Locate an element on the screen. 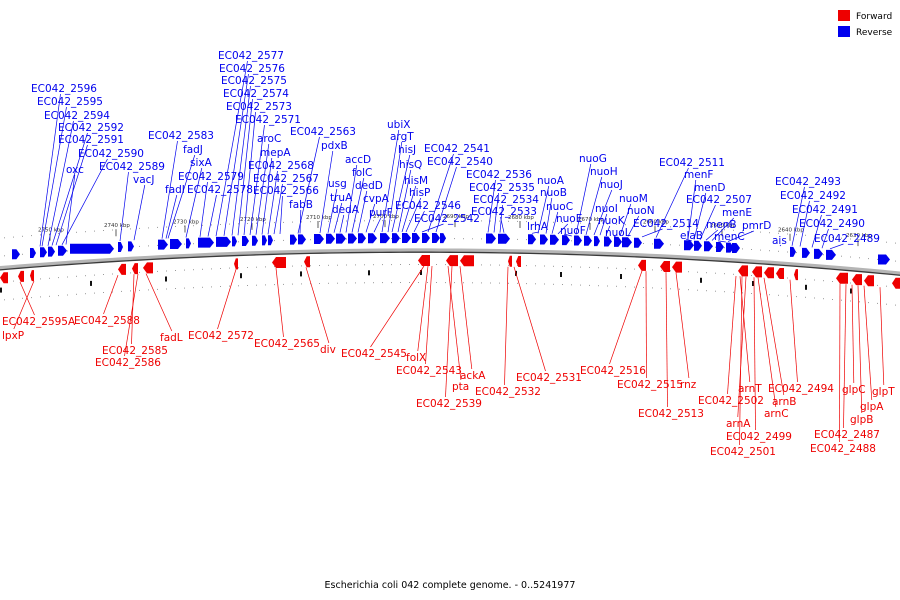 The image size is (900, 600). gene-label-ec042-2511: EC042_2511 is located at coordinates (692, 163).